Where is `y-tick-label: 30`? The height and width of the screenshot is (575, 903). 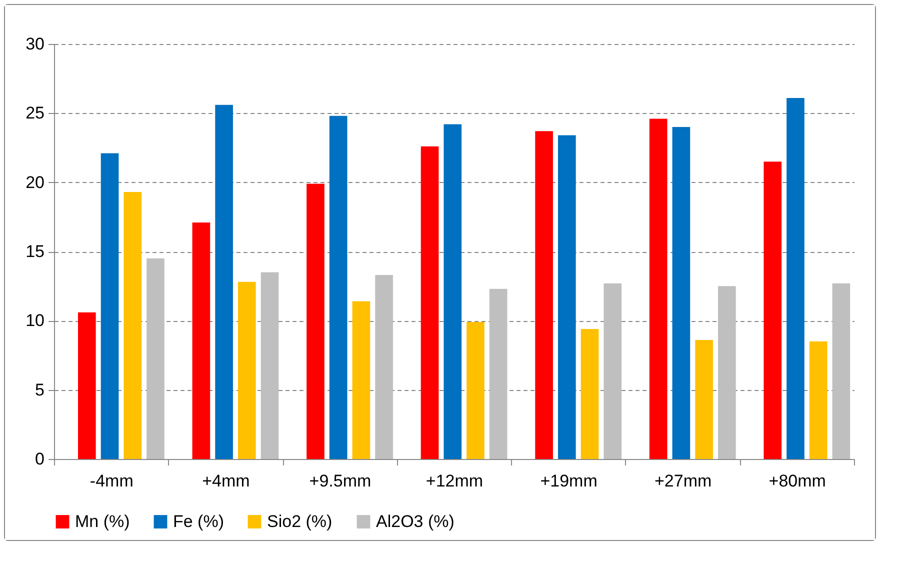
y-tick-label: 30 is located at coordinates (35, 44).